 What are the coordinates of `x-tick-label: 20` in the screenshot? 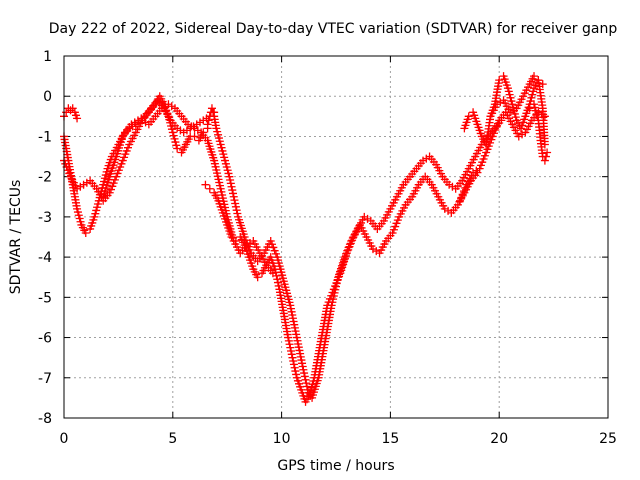 It's located at (499, 439).